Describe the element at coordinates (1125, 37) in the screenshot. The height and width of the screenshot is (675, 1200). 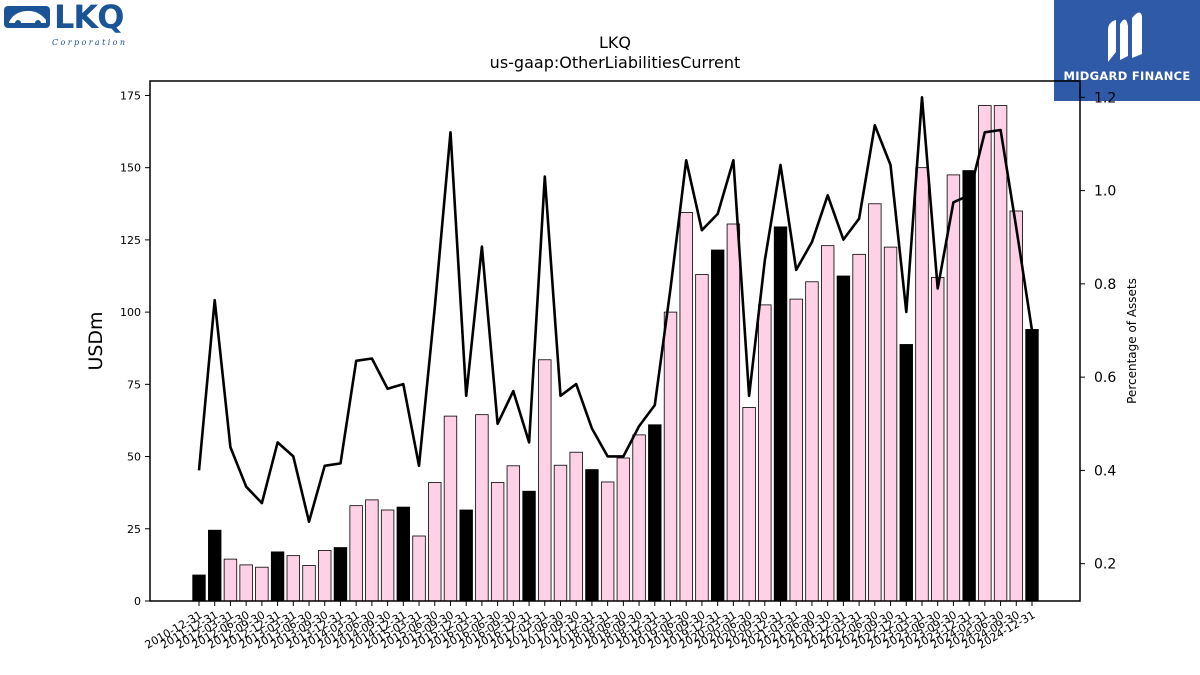
I see `midgard-emblem-icon` at that location.